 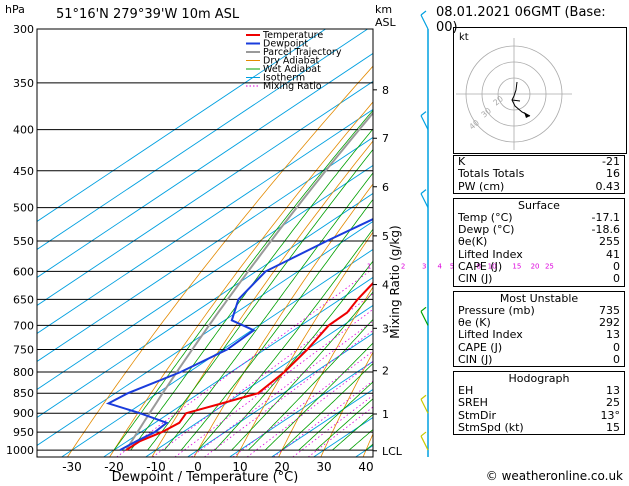 I want to click on mixing-ratio-label: 25, so click(x=549, y=266).